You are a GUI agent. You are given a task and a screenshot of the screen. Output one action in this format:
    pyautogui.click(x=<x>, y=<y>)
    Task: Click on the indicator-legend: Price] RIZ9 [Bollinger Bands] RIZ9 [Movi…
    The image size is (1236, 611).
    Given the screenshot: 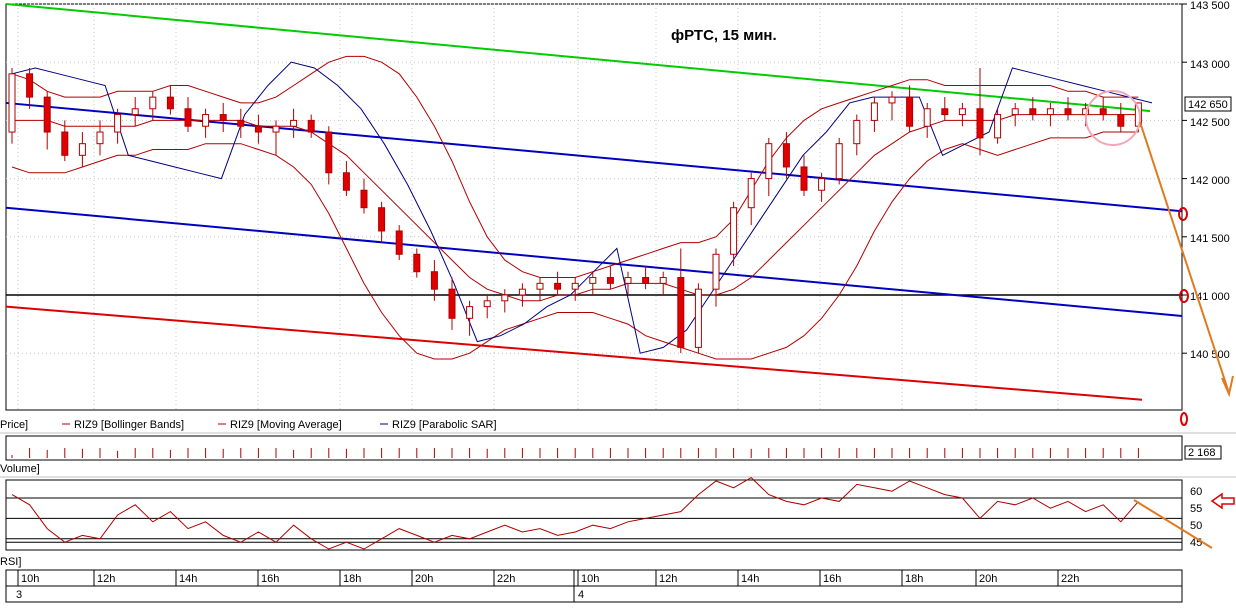 What is the action you would take?
    pyautogui.click(x=248, y=425)
    